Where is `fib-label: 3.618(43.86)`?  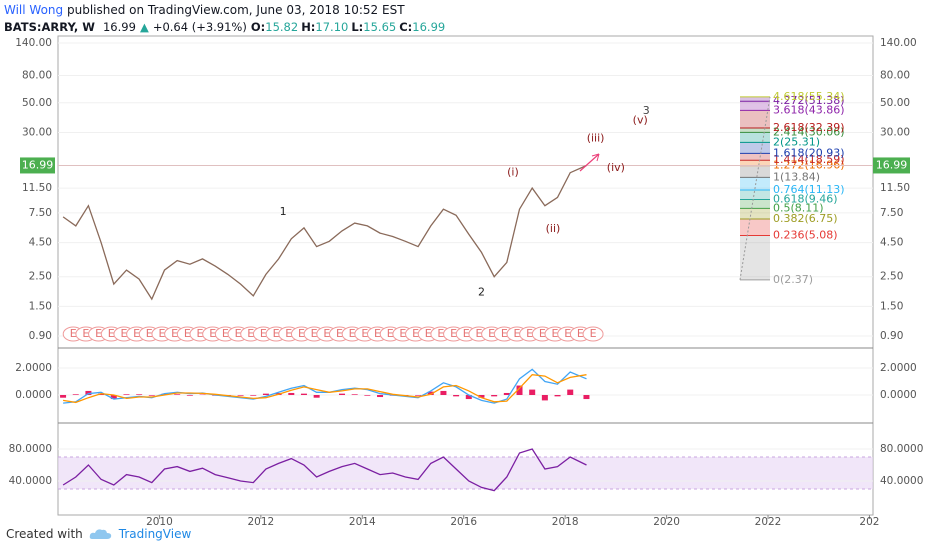
fib-label: 3.618(43.86) is located at coordinates (809, 109).